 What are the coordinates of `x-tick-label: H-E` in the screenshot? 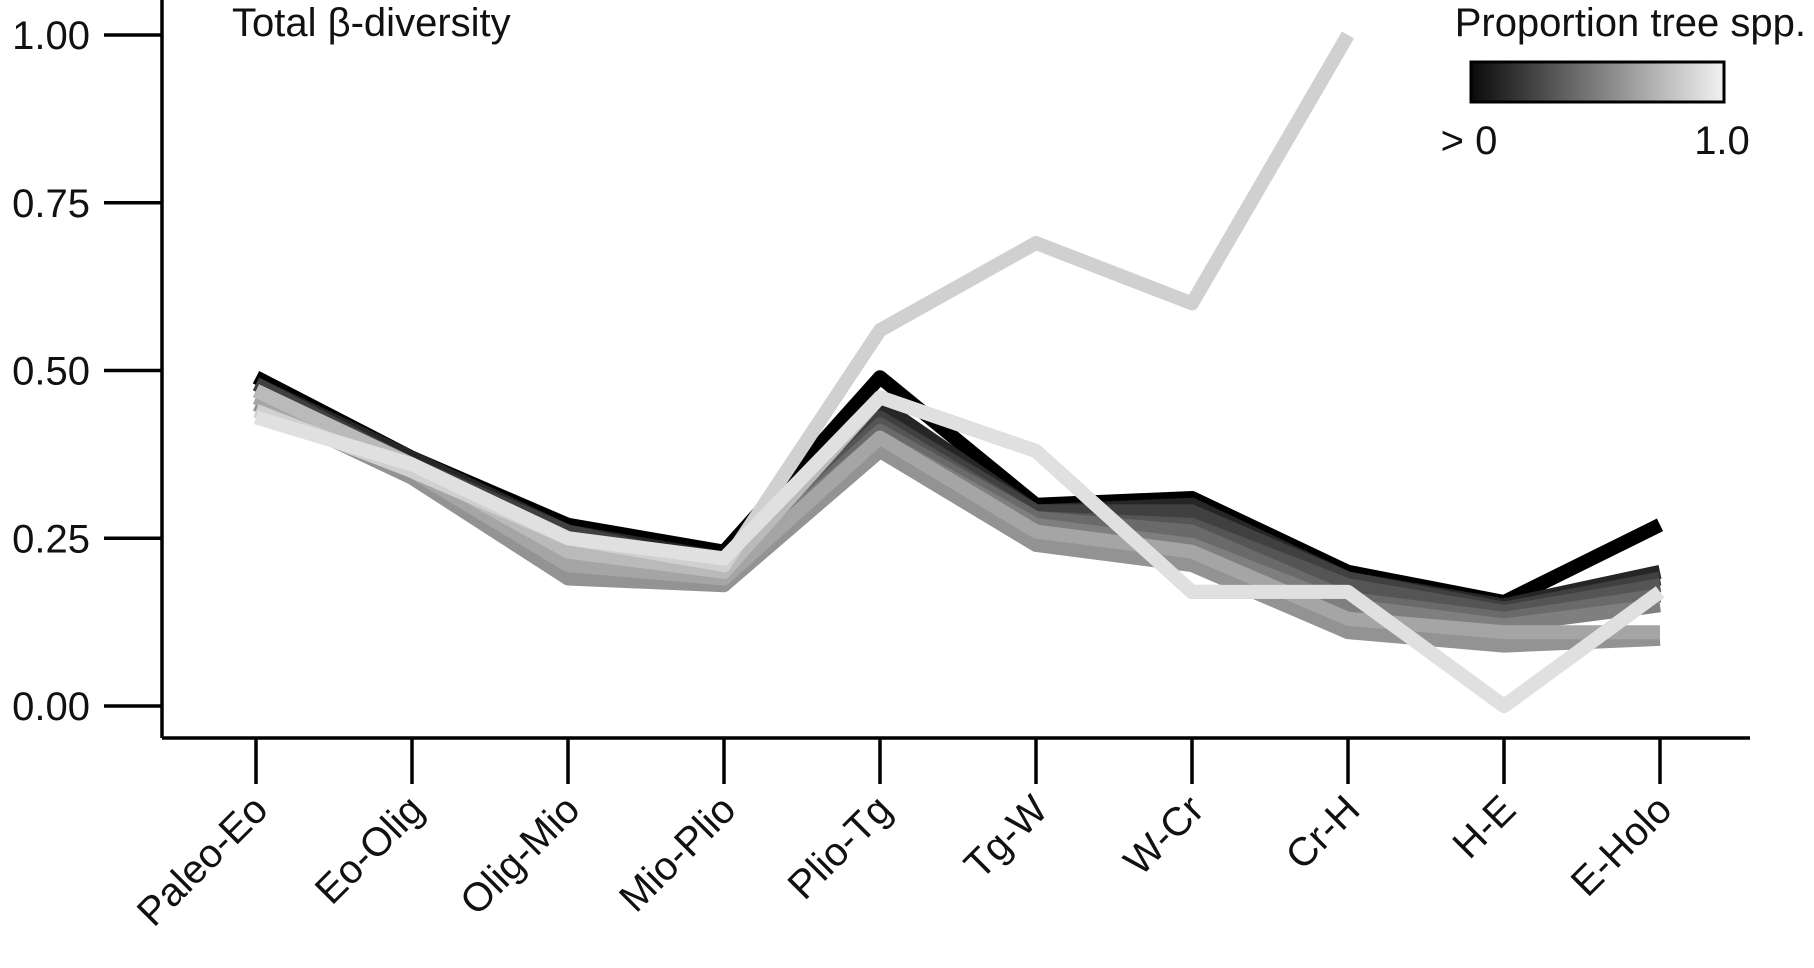 It's located at (1485, 827).